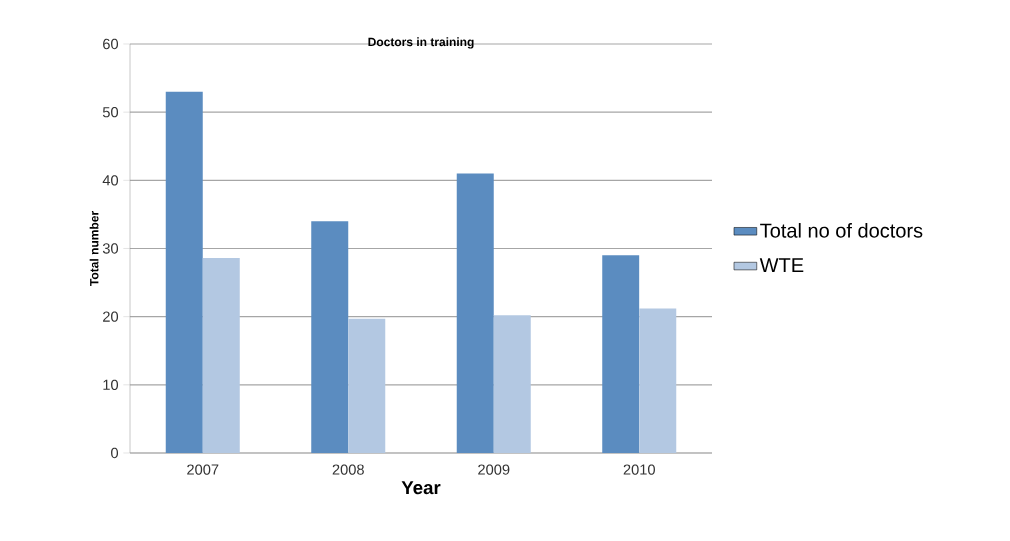 This screenshot has width=1010, height=541. Describe the element at coordinates (494, 469) in the screenshot. I see `x-tick-label: 2009` at that location.